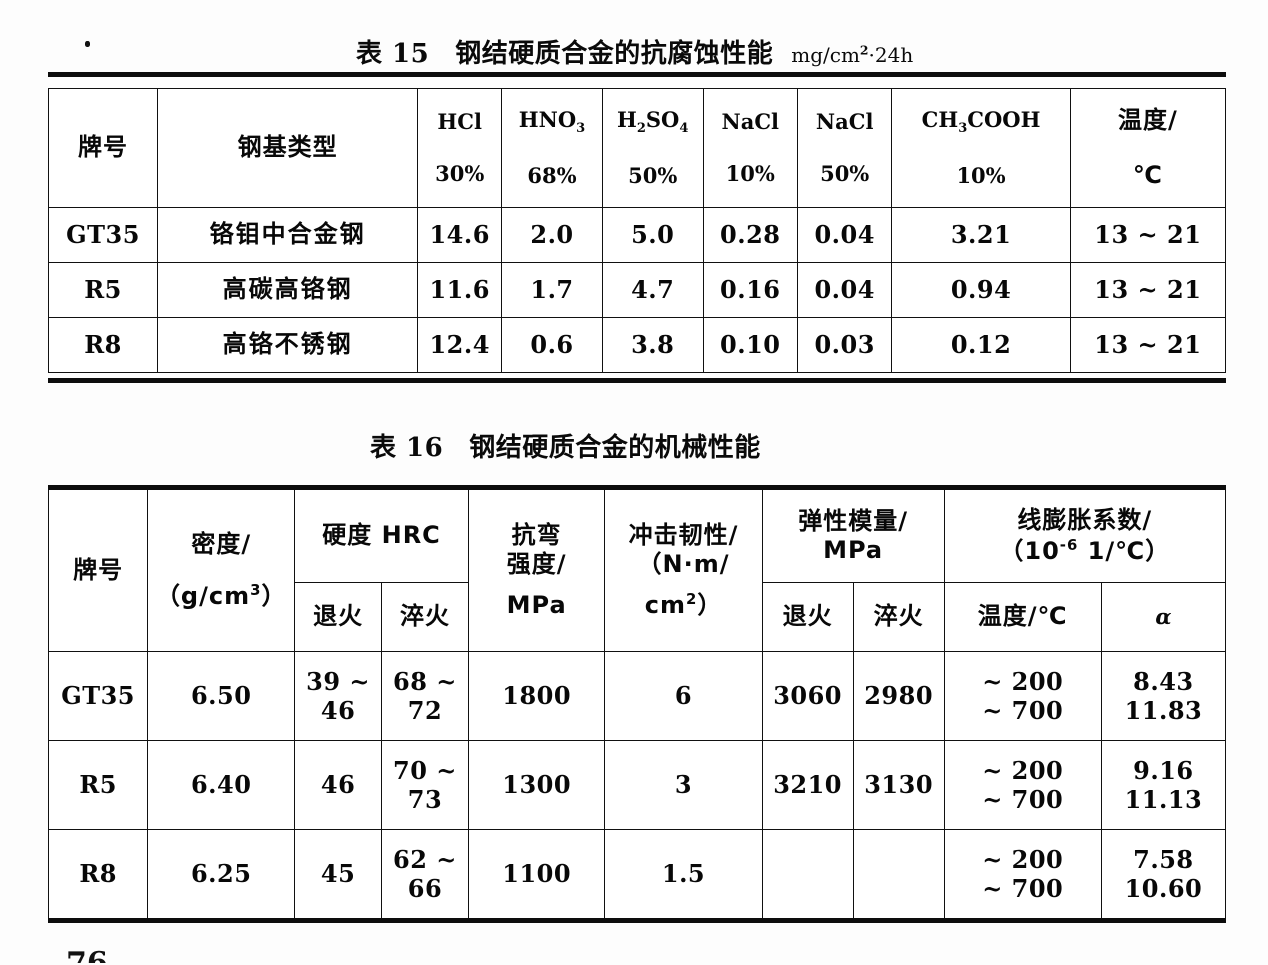 This screenshot has height=965, width=1268. Describe the element at coordinates (853, 550) in the screenshot. I see `header-modulus-line2: MPa` at that location.